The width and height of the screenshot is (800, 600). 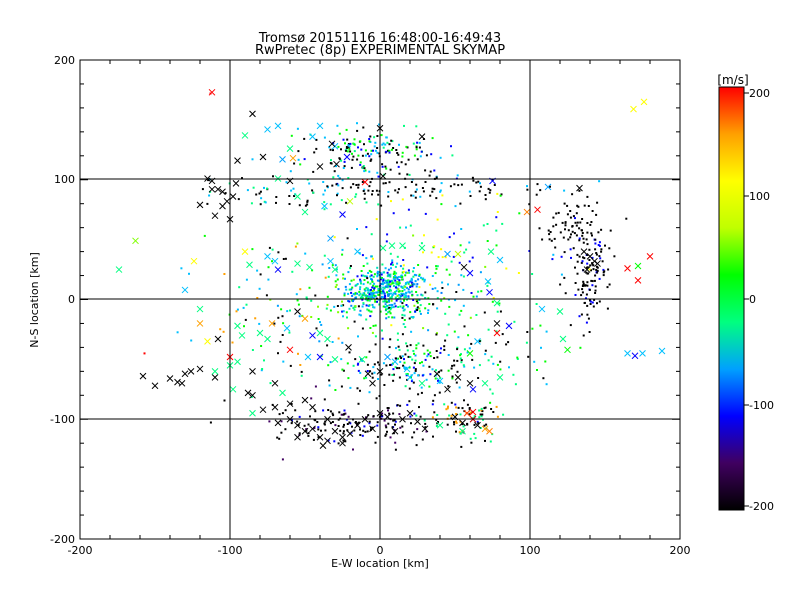 I want to click on x-tick-label: -200, so click(x=80, y=550).